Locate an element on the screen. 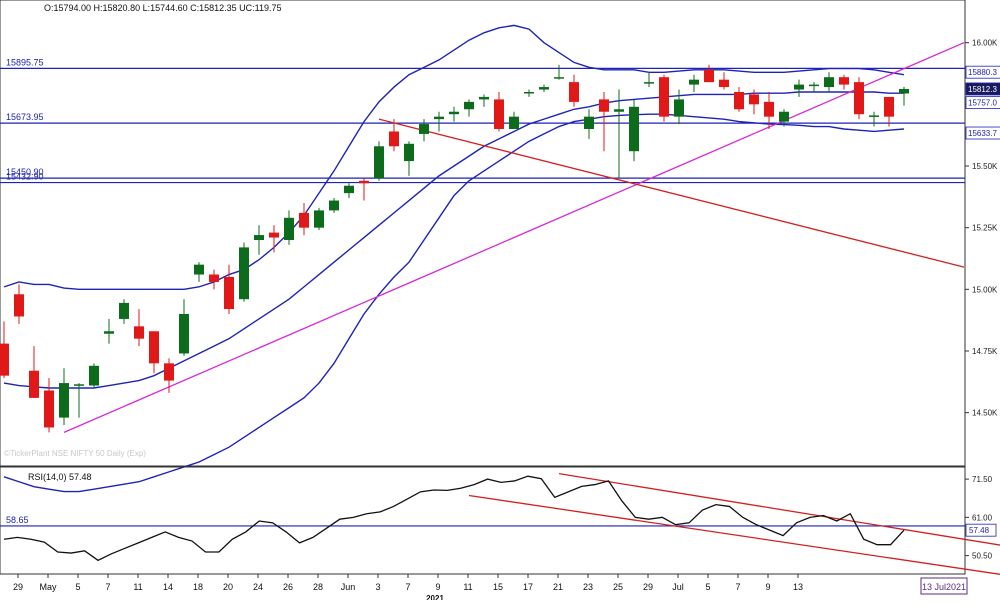 The height and width of the screenshot is (605, 1000). year-label: 2021 is located at coordinates (435, 597).